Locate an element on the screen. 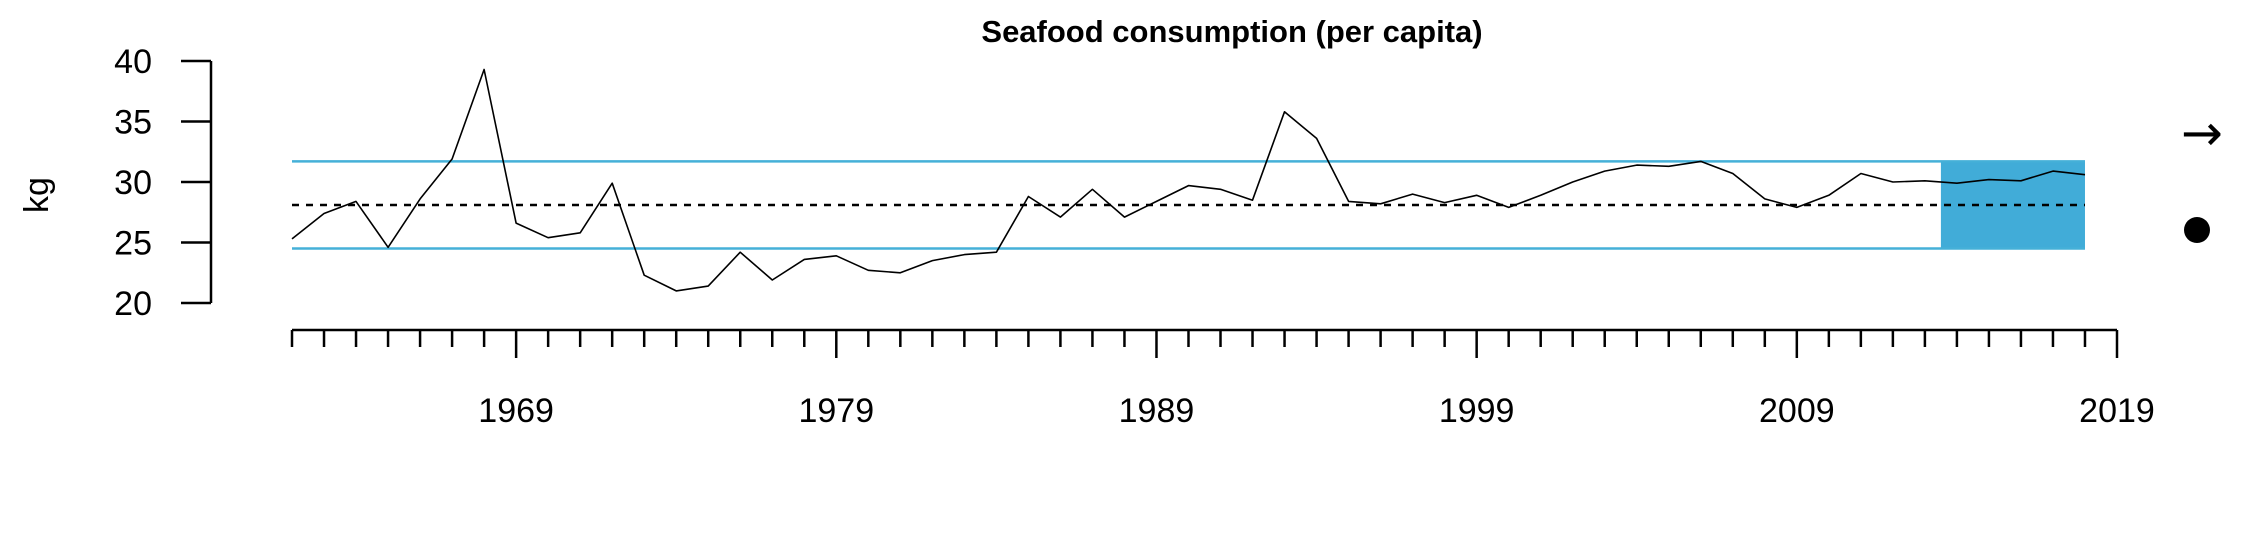 The image size is (2250, 540). y-tick-label: 30 is located at coordinates (133, 183).